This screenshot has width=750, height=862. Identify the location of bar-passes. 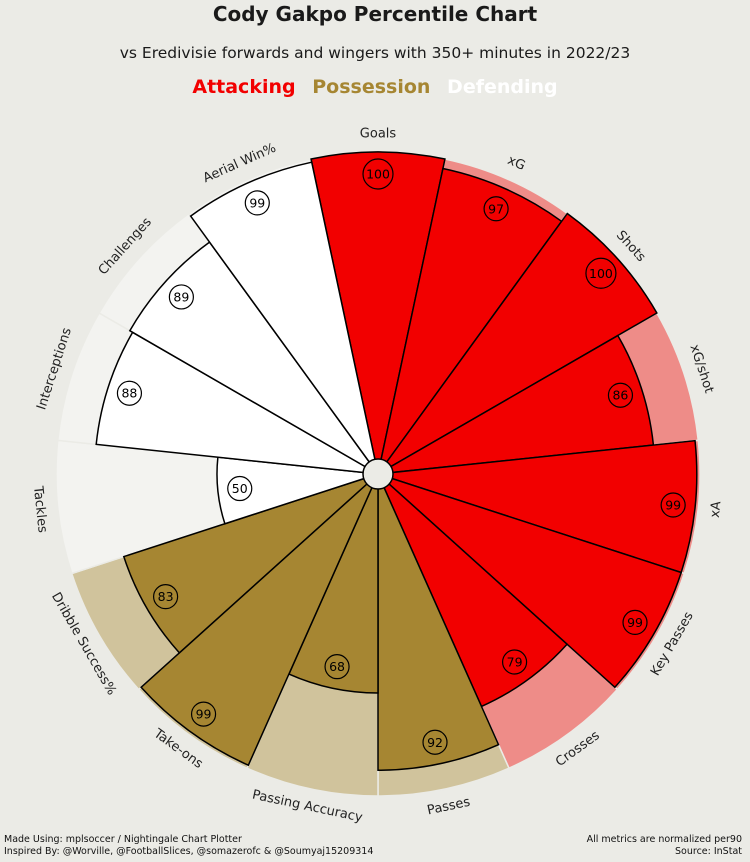
(438, 622).